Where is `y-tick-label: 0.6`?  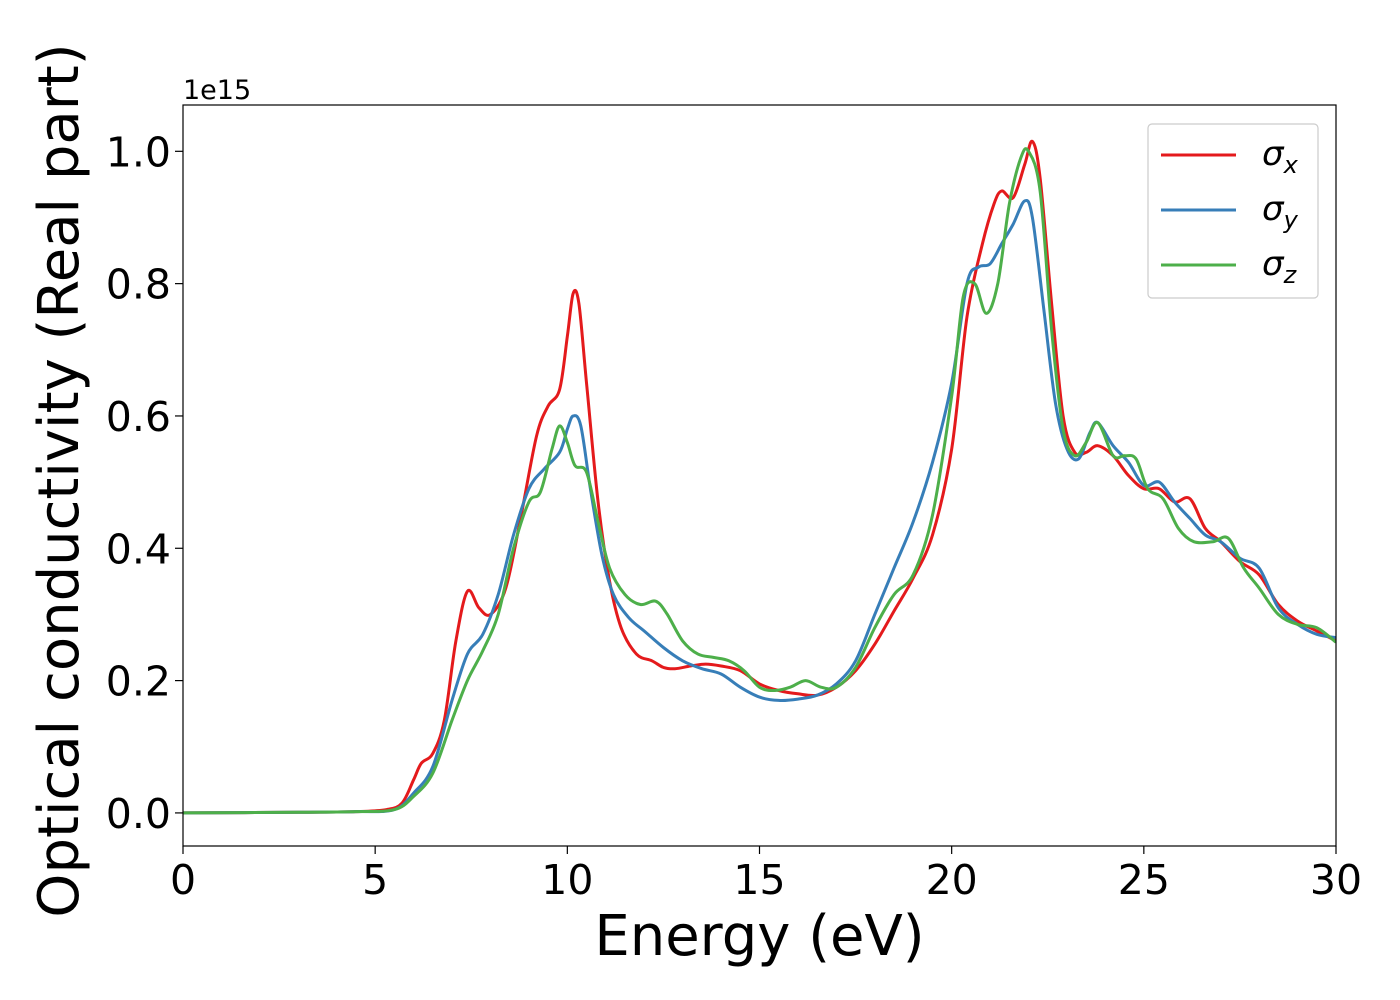
y-tick-label: 0.6 is located at coordinates (138, 417).